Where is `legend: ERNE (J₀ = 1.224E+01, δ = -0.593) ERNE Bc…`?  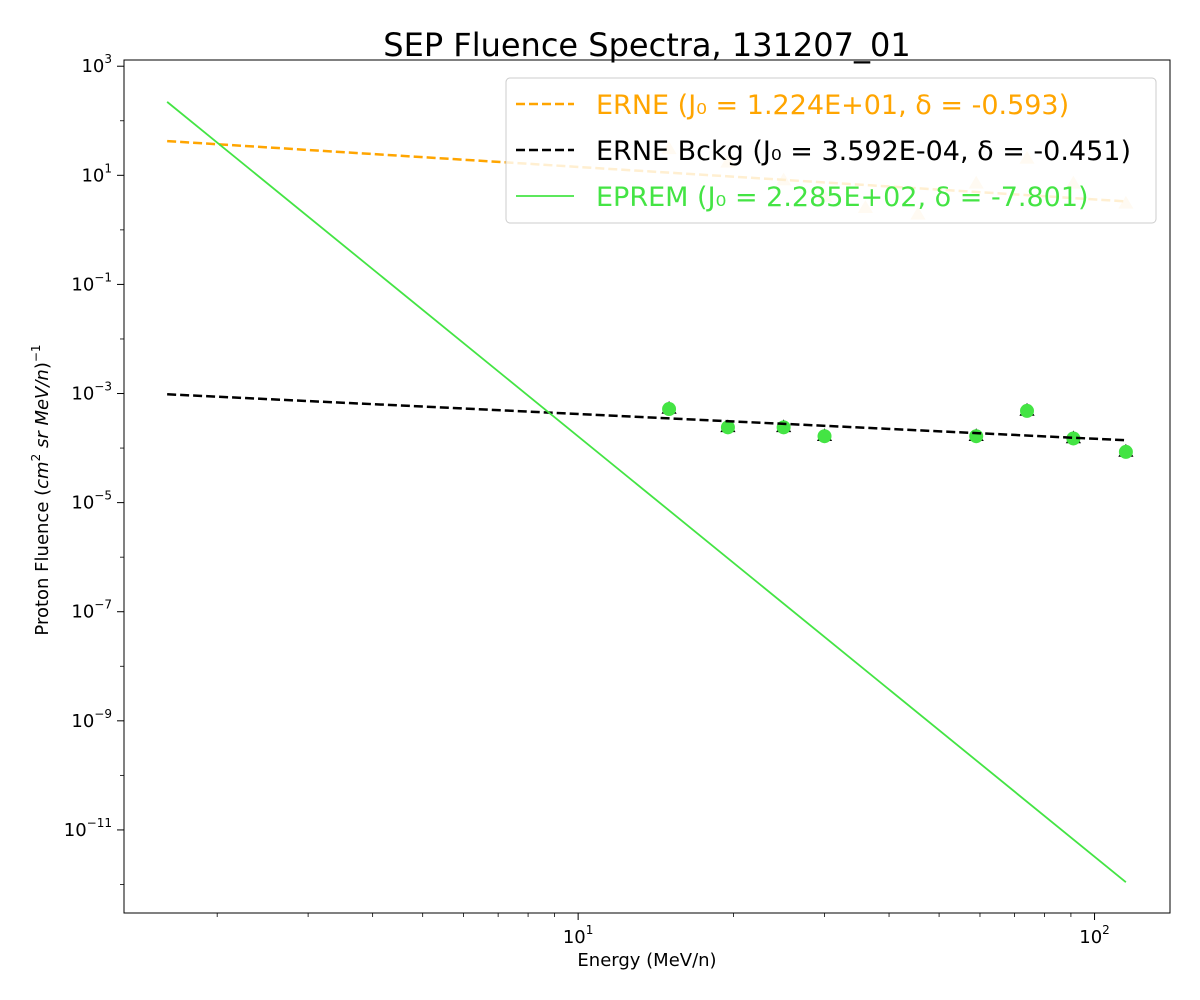
legend: ERNE (J₀ = 1.224E+01, δ = -0.593) ERNE Bc… is located at coordinates (831, 150).